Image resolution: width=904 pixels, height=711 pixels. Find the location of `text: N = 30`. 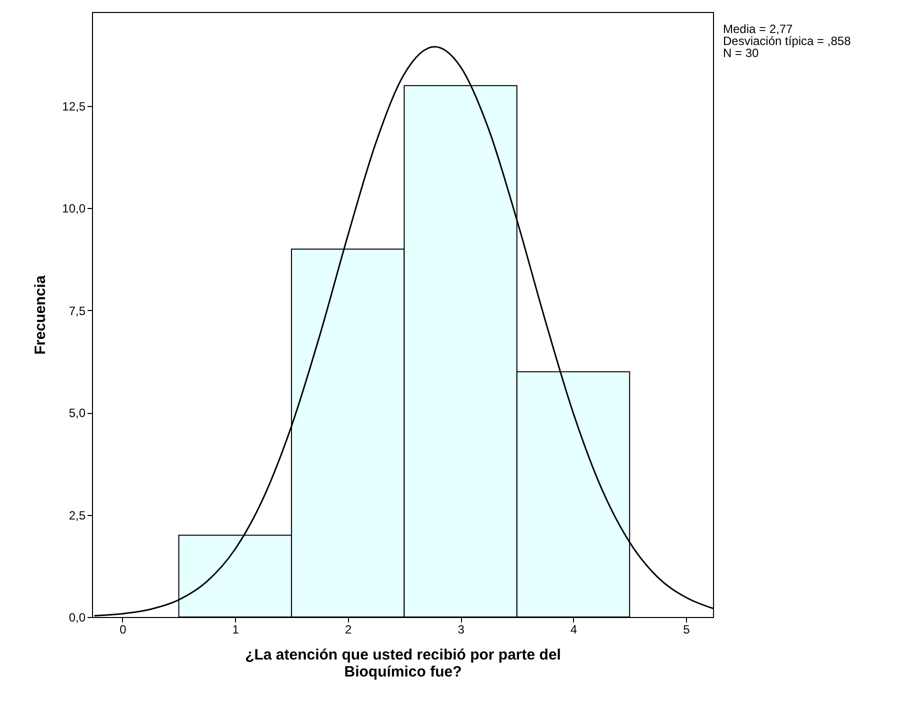

text: N = 30 is located at coordinates (741, 53).